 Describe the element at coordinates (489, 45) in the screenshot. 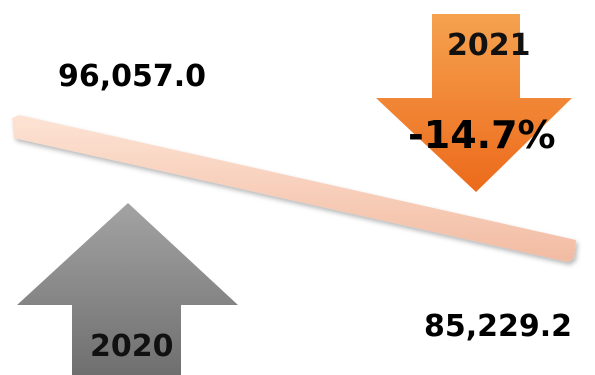

I see `end-year-label: 2021` at that location.